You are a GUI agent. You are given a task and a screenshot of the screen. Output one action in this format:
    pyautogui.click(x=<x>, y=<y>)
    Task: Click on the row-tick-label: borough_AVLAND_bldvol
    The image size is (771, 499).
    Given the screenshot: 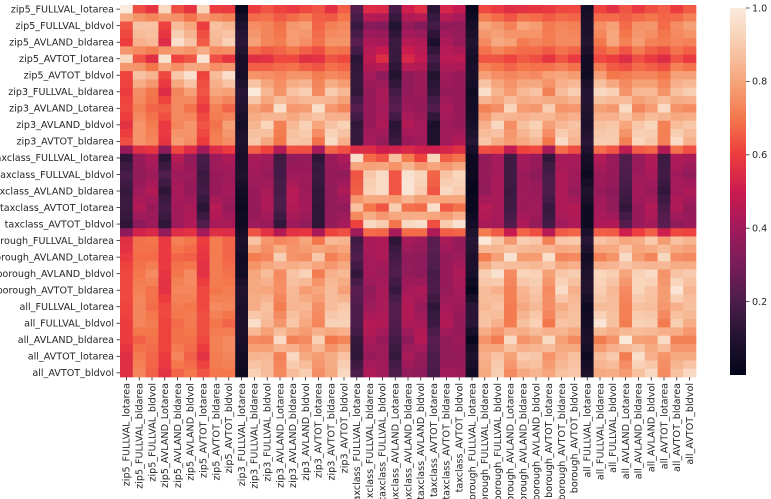 What is the action you would take?
    pyautogui.click(x=57, y=274)
    